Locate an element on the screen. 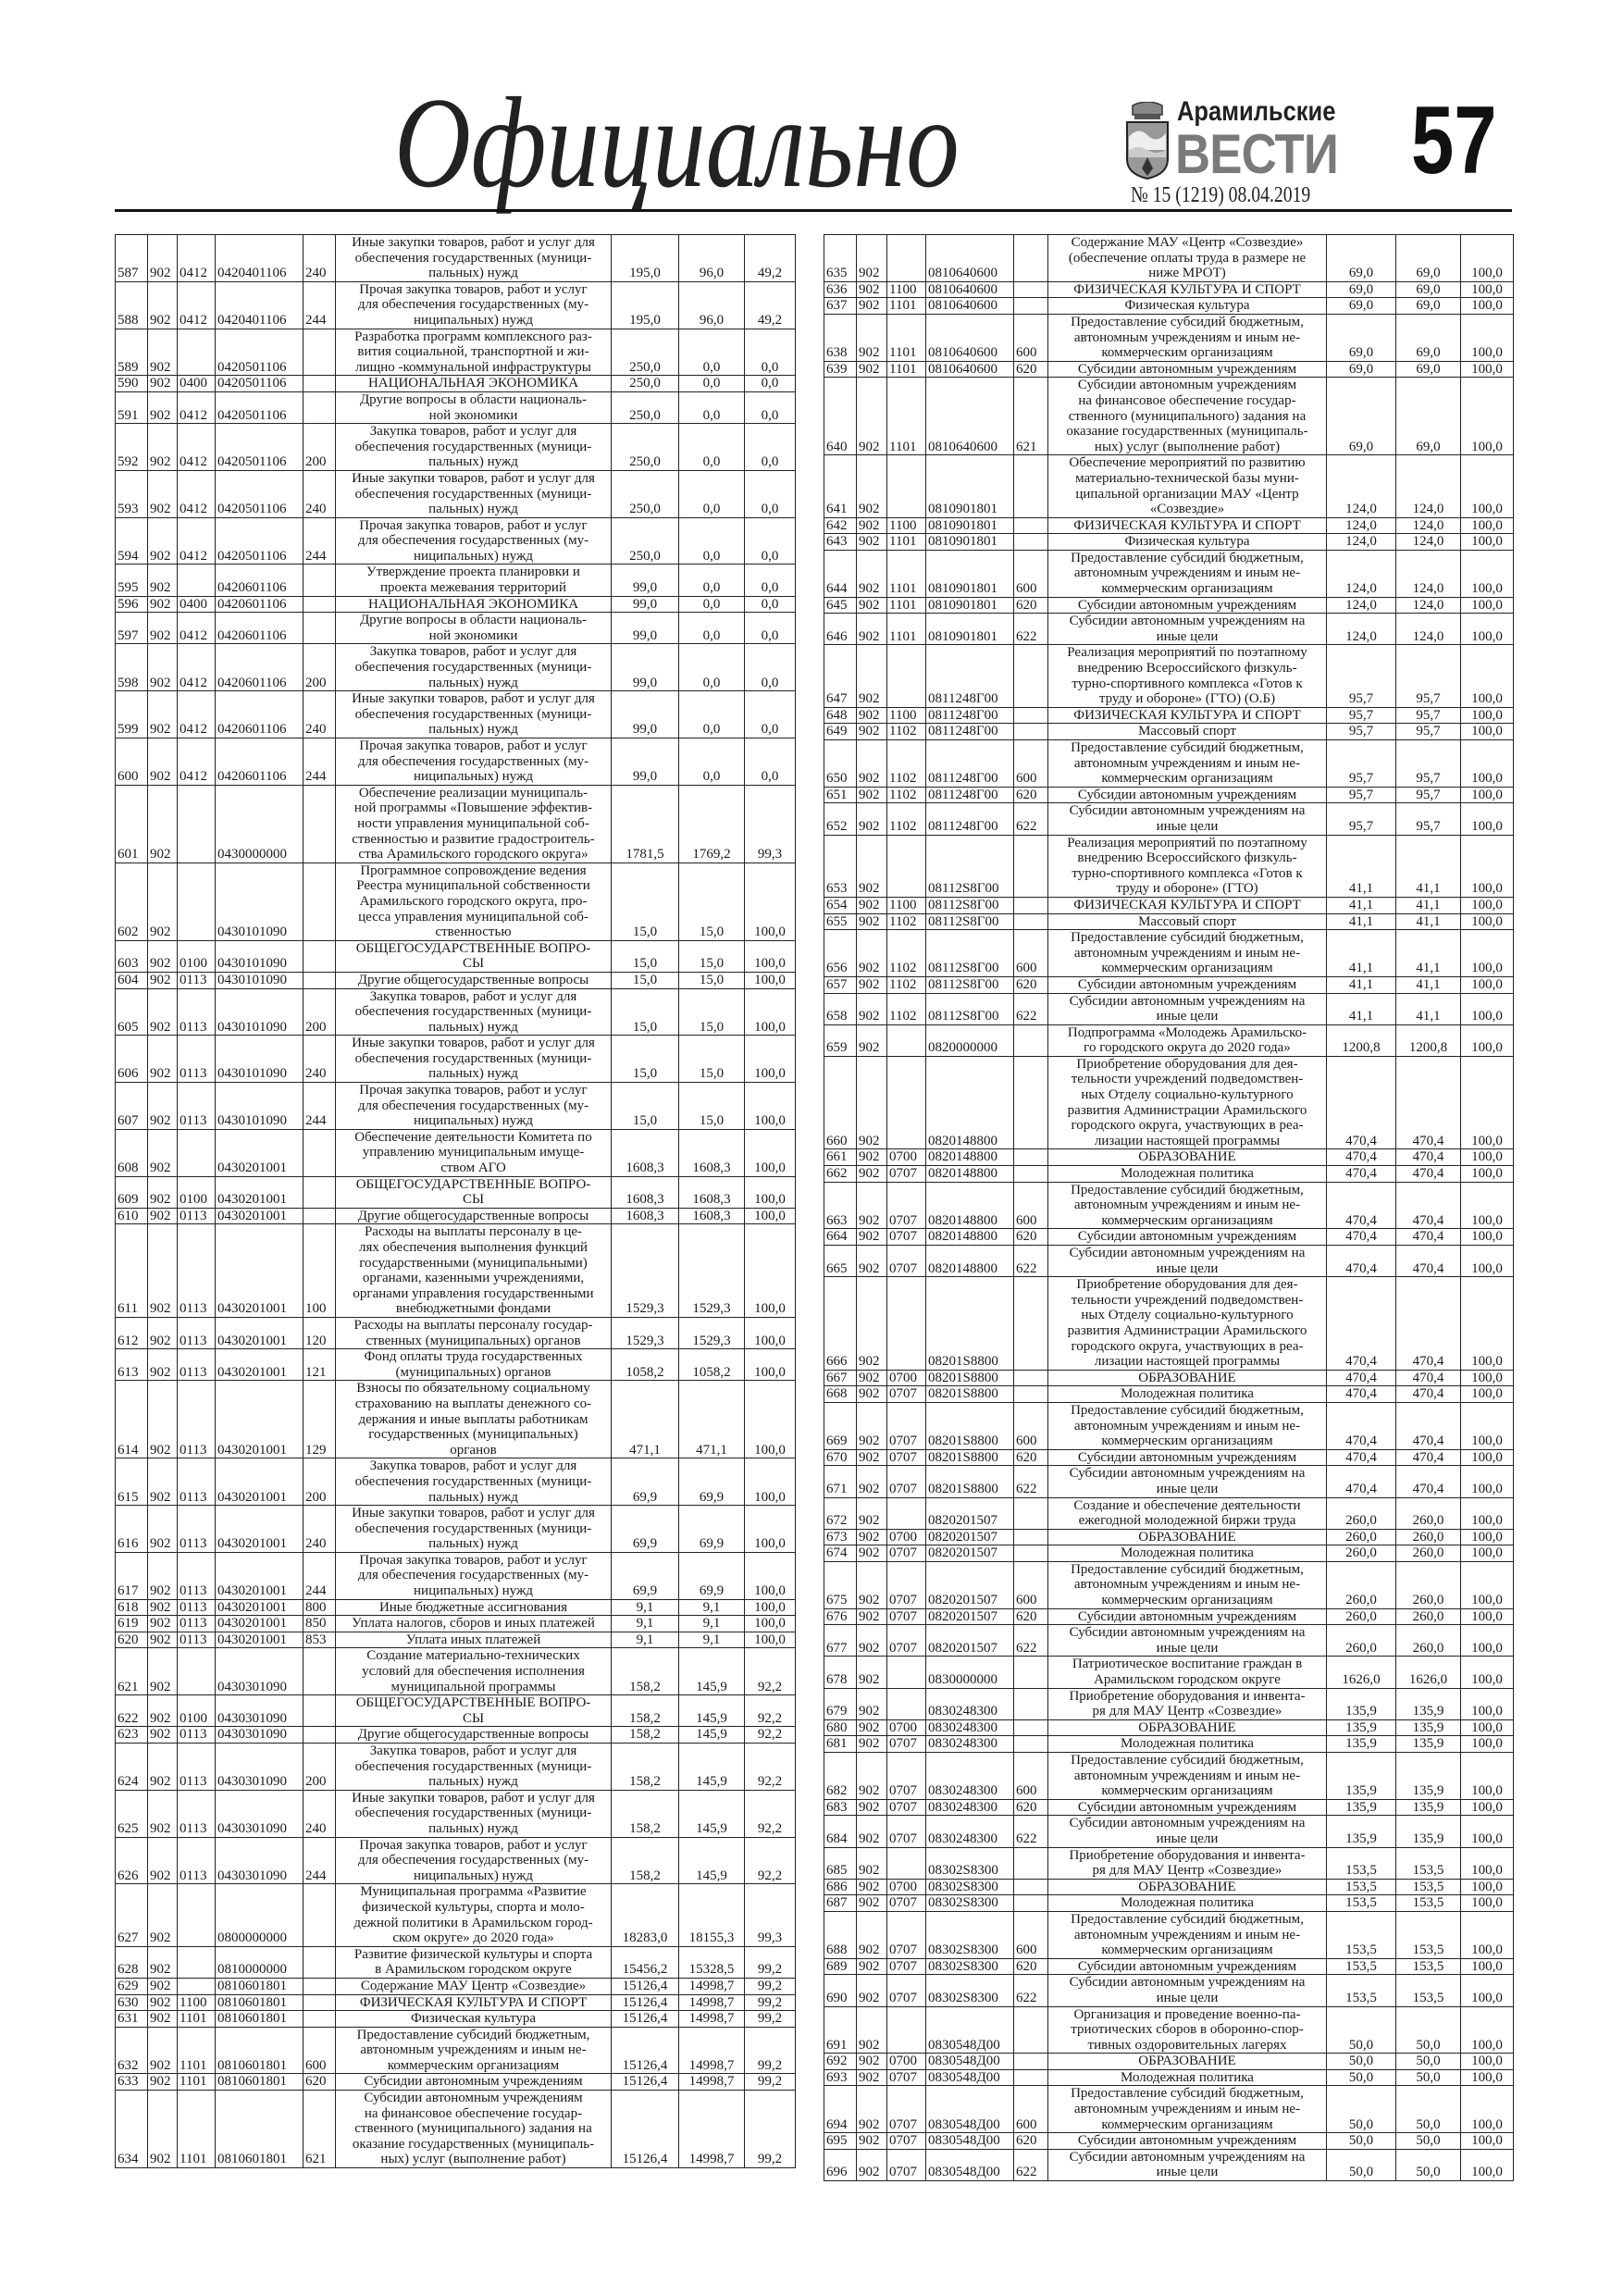 This screenshot has width=1623, height=2296. actual-amount-cell: 9,1 is located at coordinates (711, 1623).